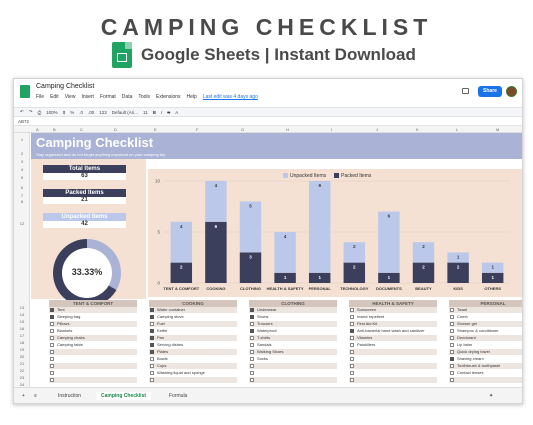 Image resolution: width=533 pixels, height=425 pixels. Describe the element at coordinates (287, 129) in the screenshot. I see `column-header: H` at that location.